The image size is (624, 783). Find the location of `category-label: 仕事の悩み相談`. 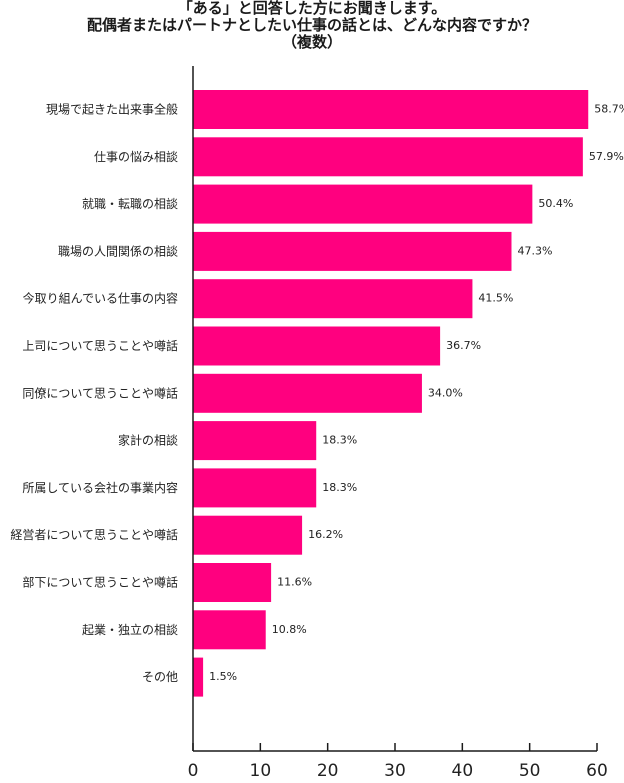

category-label: 仕事の悩み相談 is located at coordinates (136, 156).